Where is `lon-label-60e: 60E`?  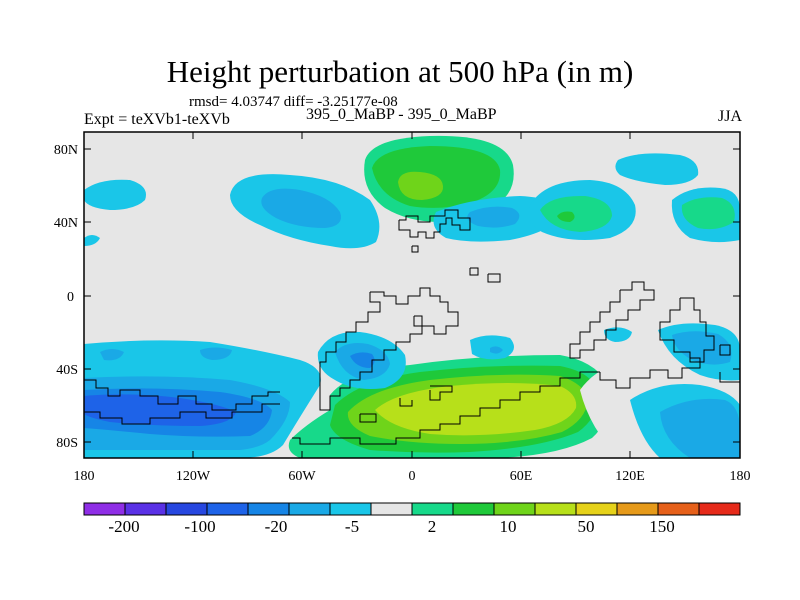 lon-label-60e: 60E is located at coordinates (521, 476).